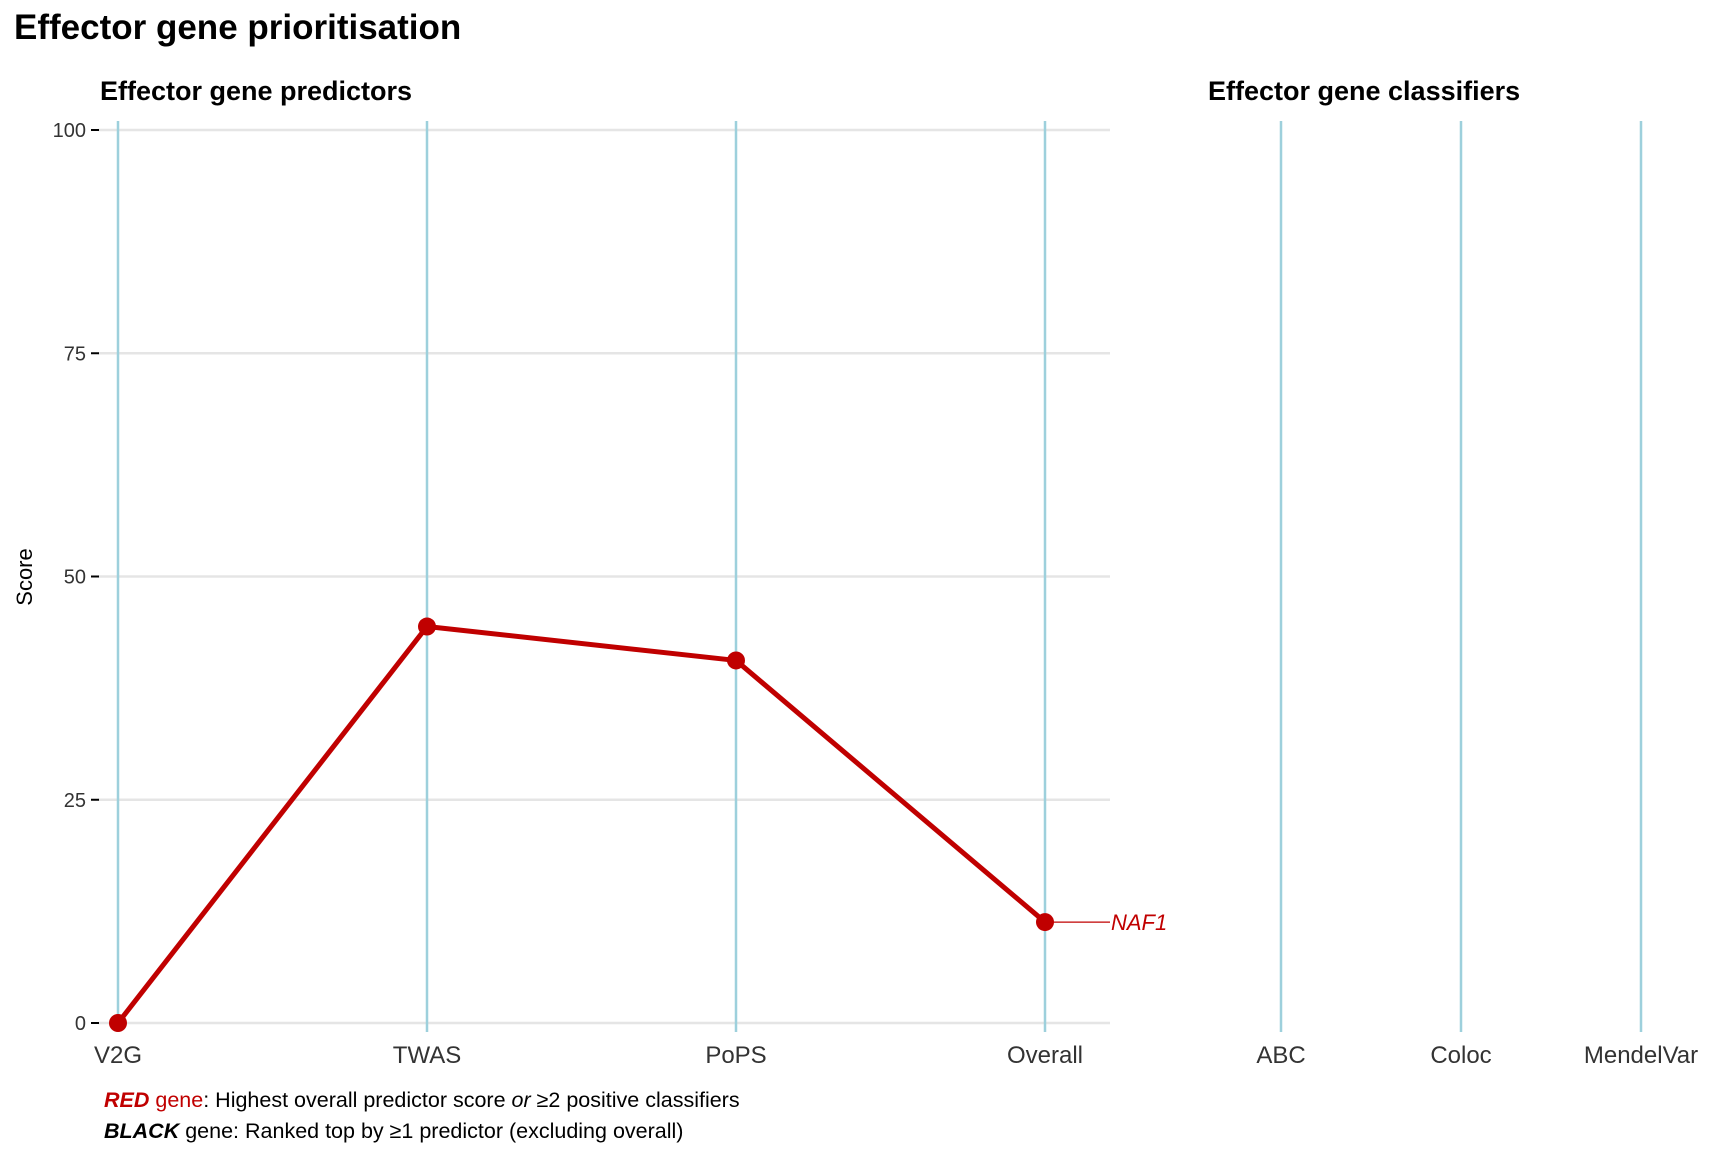 The height and width of the screenshot is (1152, 1728). Describe the element at coordinates (75, 354) in the screenshot. I see `y-tick-label-75: 75` at that location.